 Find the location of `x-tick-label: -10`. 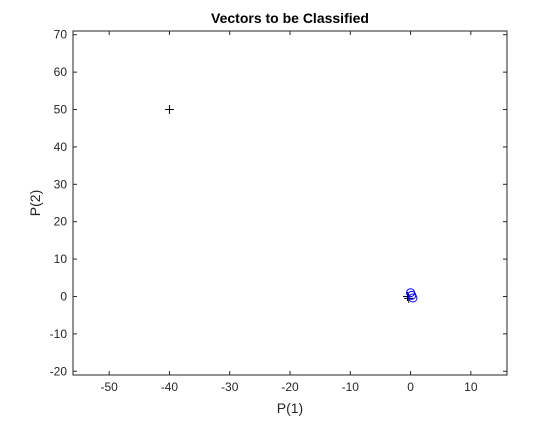

x-tick-label: -10 is located at coordinates (351, 387).